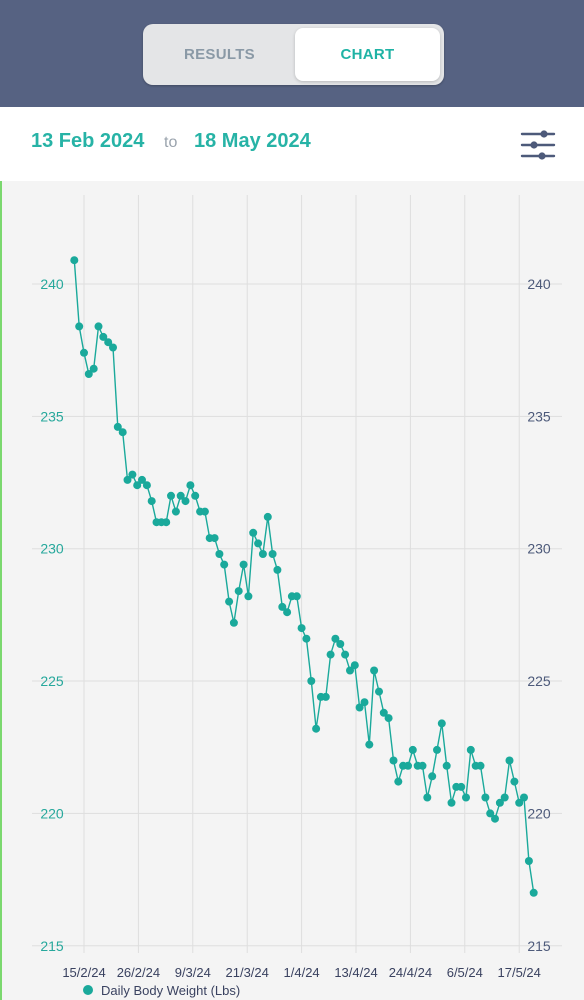  Describe the element at coordinates (161, 990) in the screenshot. I see `legend: Daily Body Weight (Lbs)` at that location.